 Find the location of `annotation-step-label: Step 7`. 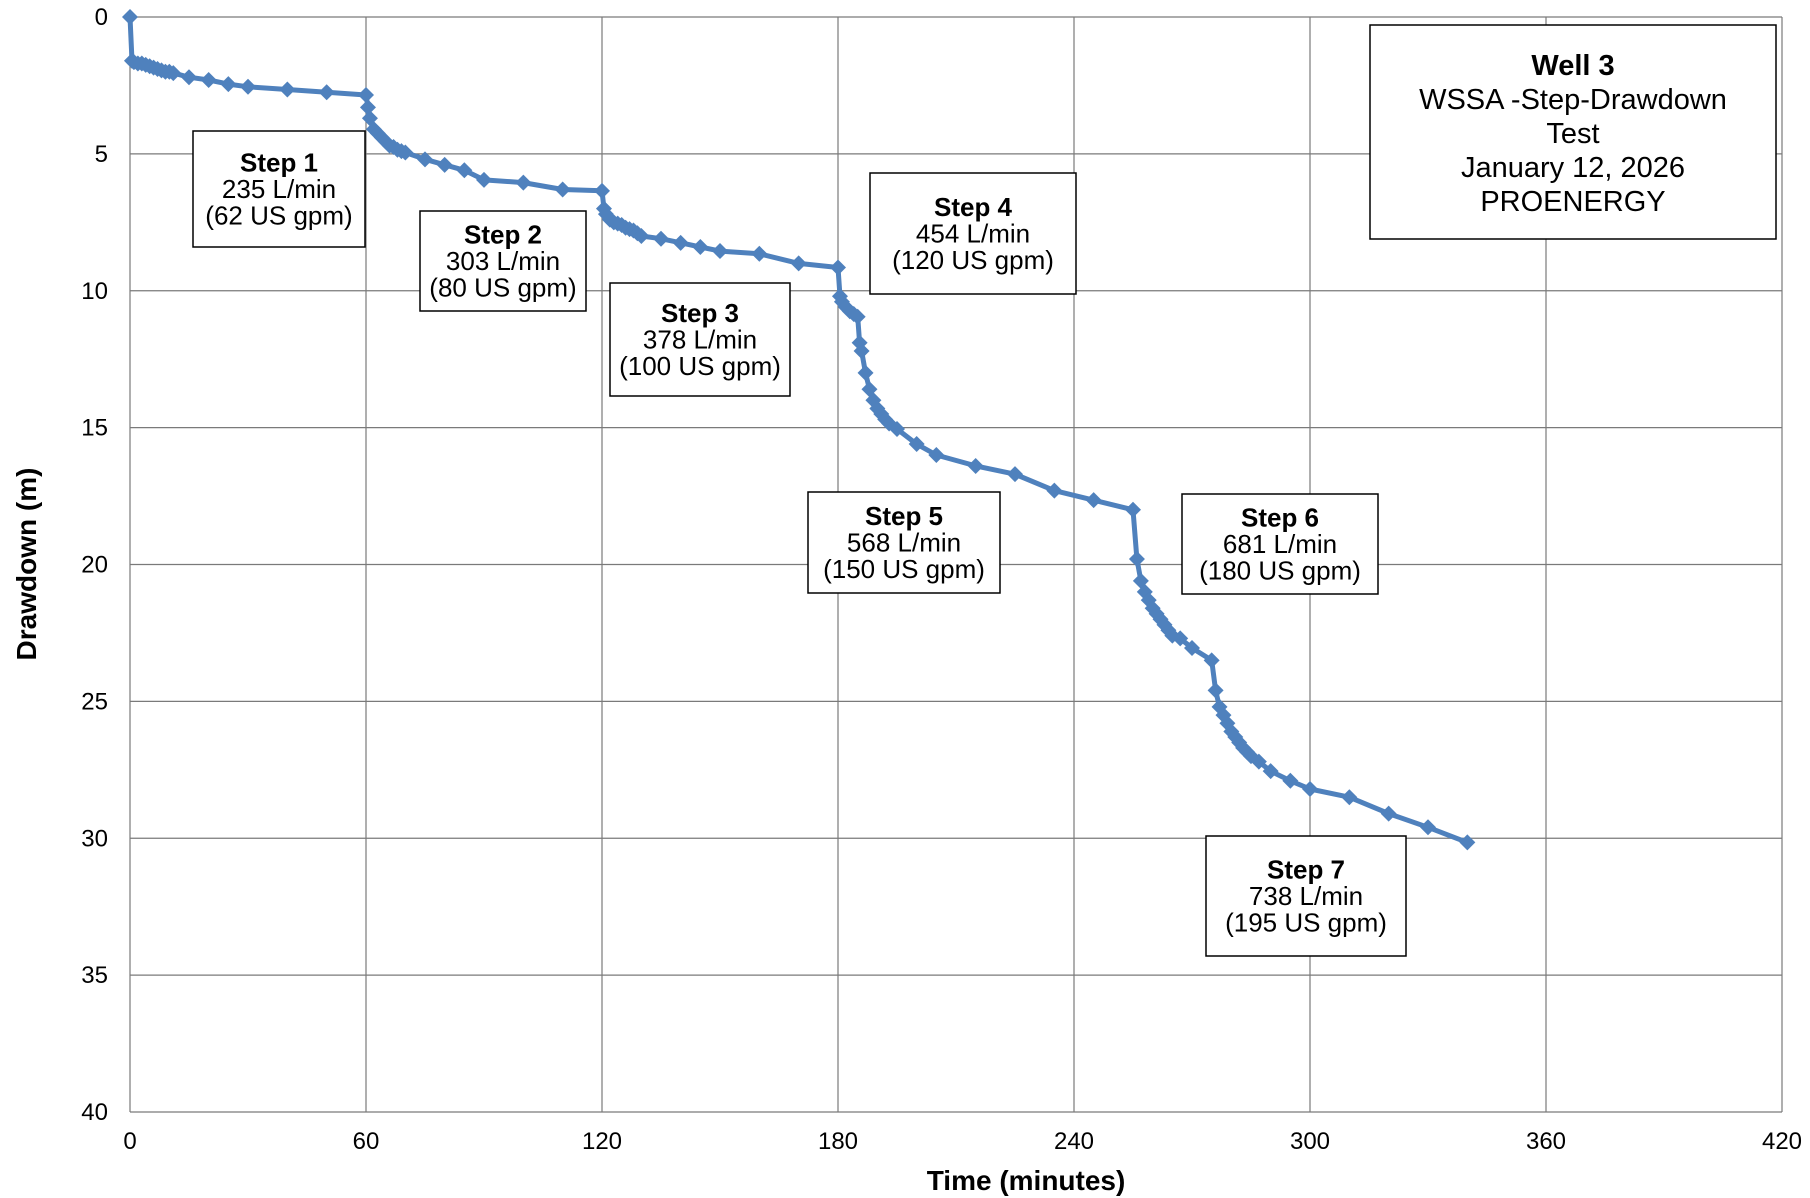

annotation-step-label: Step 7 is located at coordinates (1306, 870).